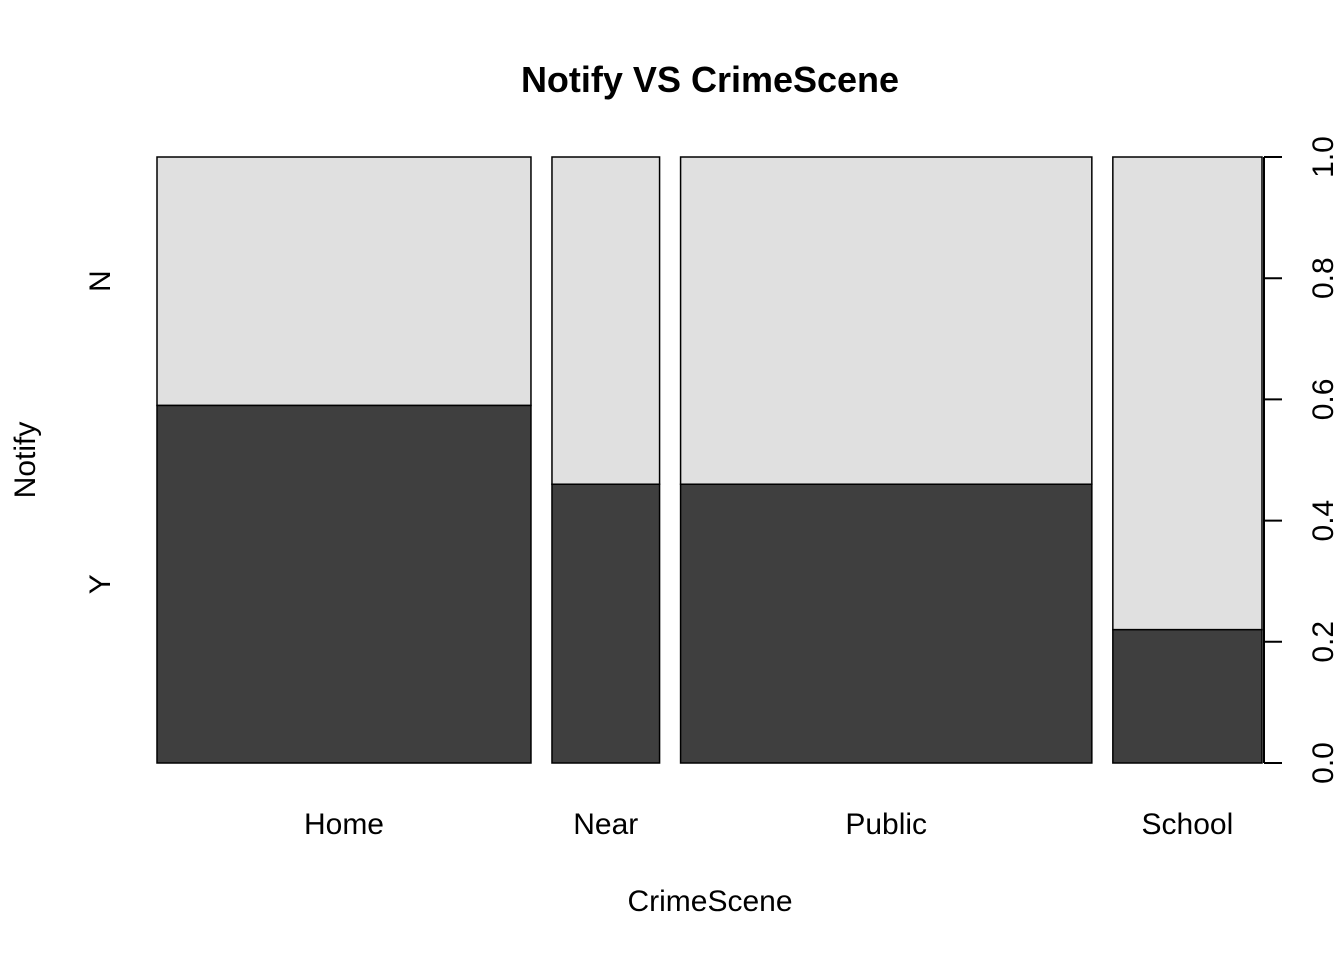  What do you see at coordinates (710, 79) in the screenshot?
I see `chart-title: Notify VS CrimeScene` at bounding box center [710, 79].